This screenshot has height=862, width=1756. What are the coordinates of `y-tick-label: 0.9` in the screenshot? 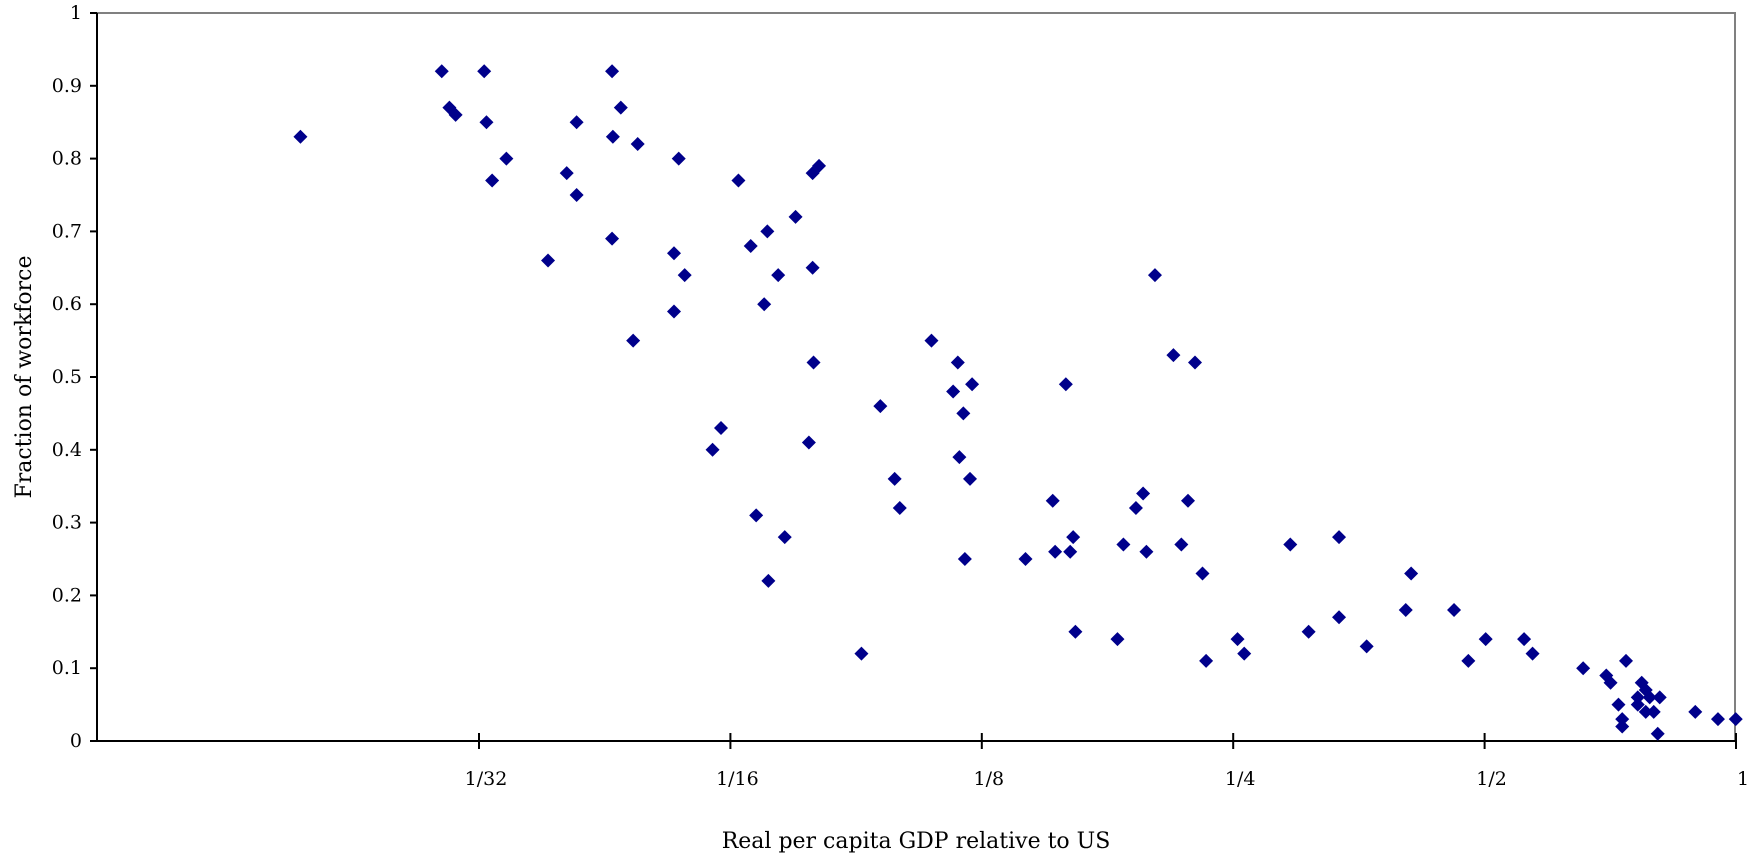 It's located at (67, 86).